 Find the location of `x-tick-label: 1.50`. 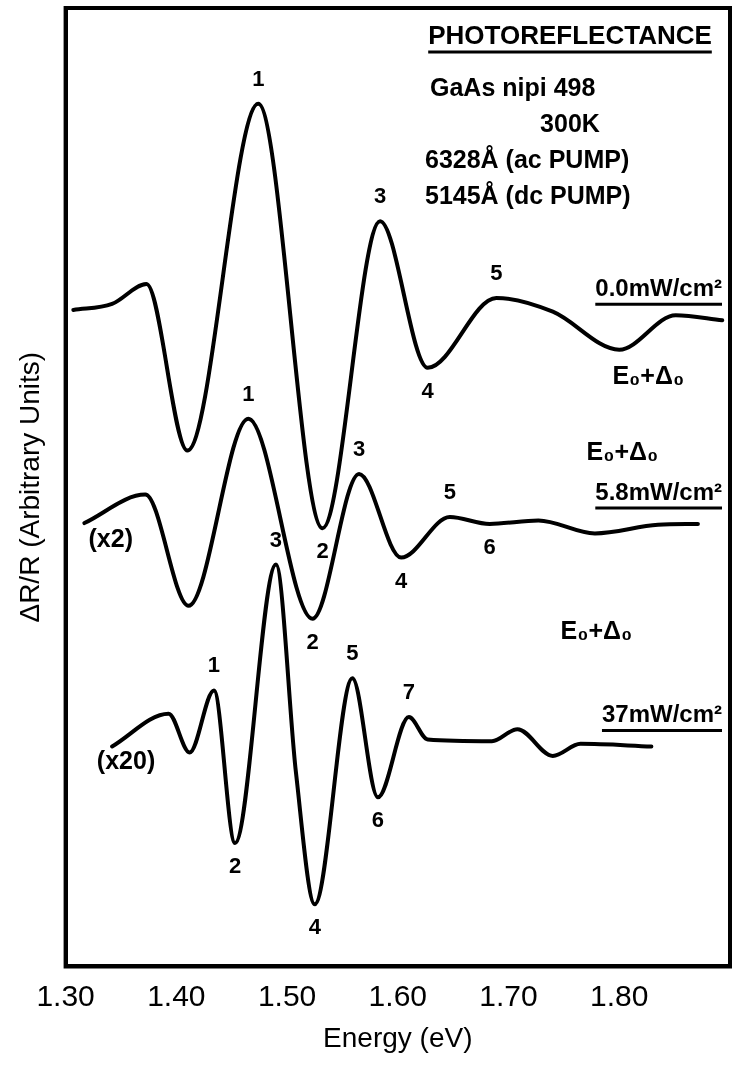

x-tick-label: 1.50 is located at coordinates (287, 995).